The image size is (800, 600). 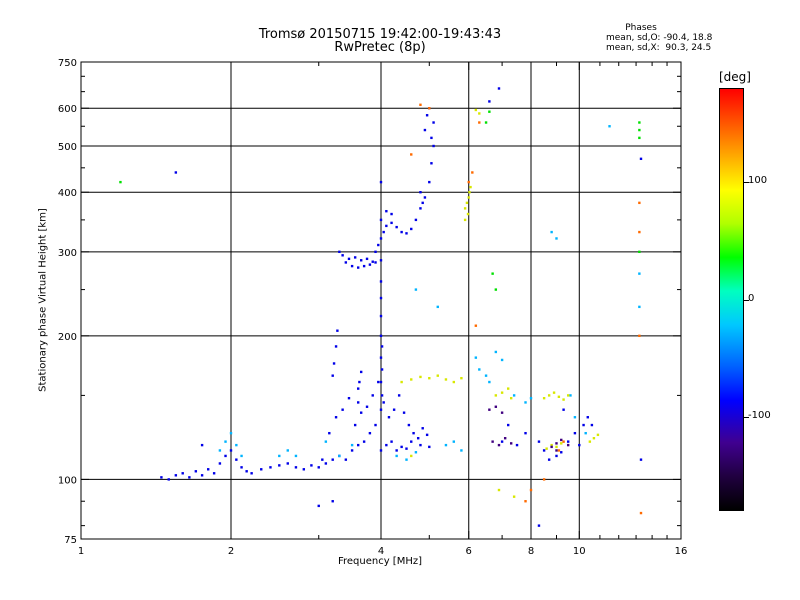 I want to click on x-tick-label: 10, so click(x=579, y=551).